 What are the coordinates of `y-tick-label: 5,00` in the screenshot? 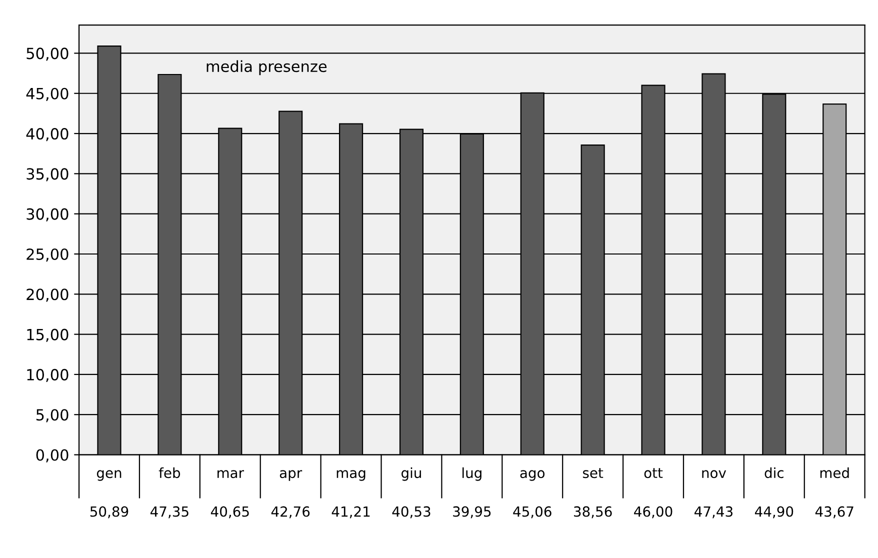 It's located at (52, 415).